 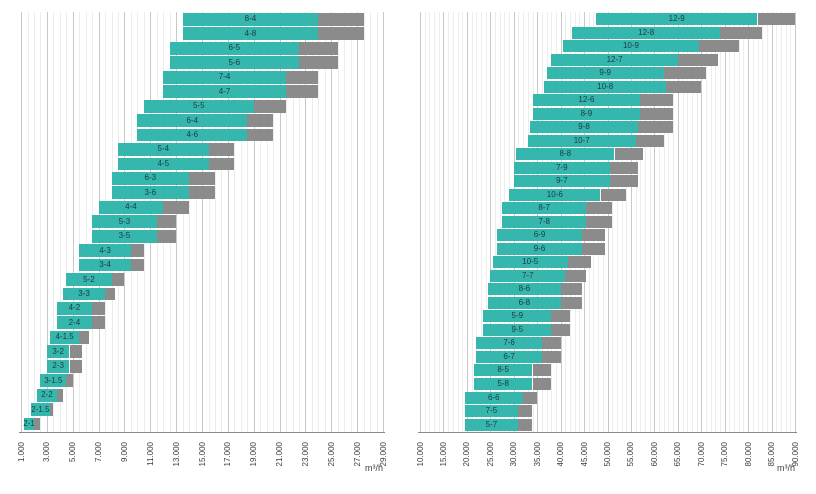 I want to click on bar-label: 5-3, so click(x=124, y=221).